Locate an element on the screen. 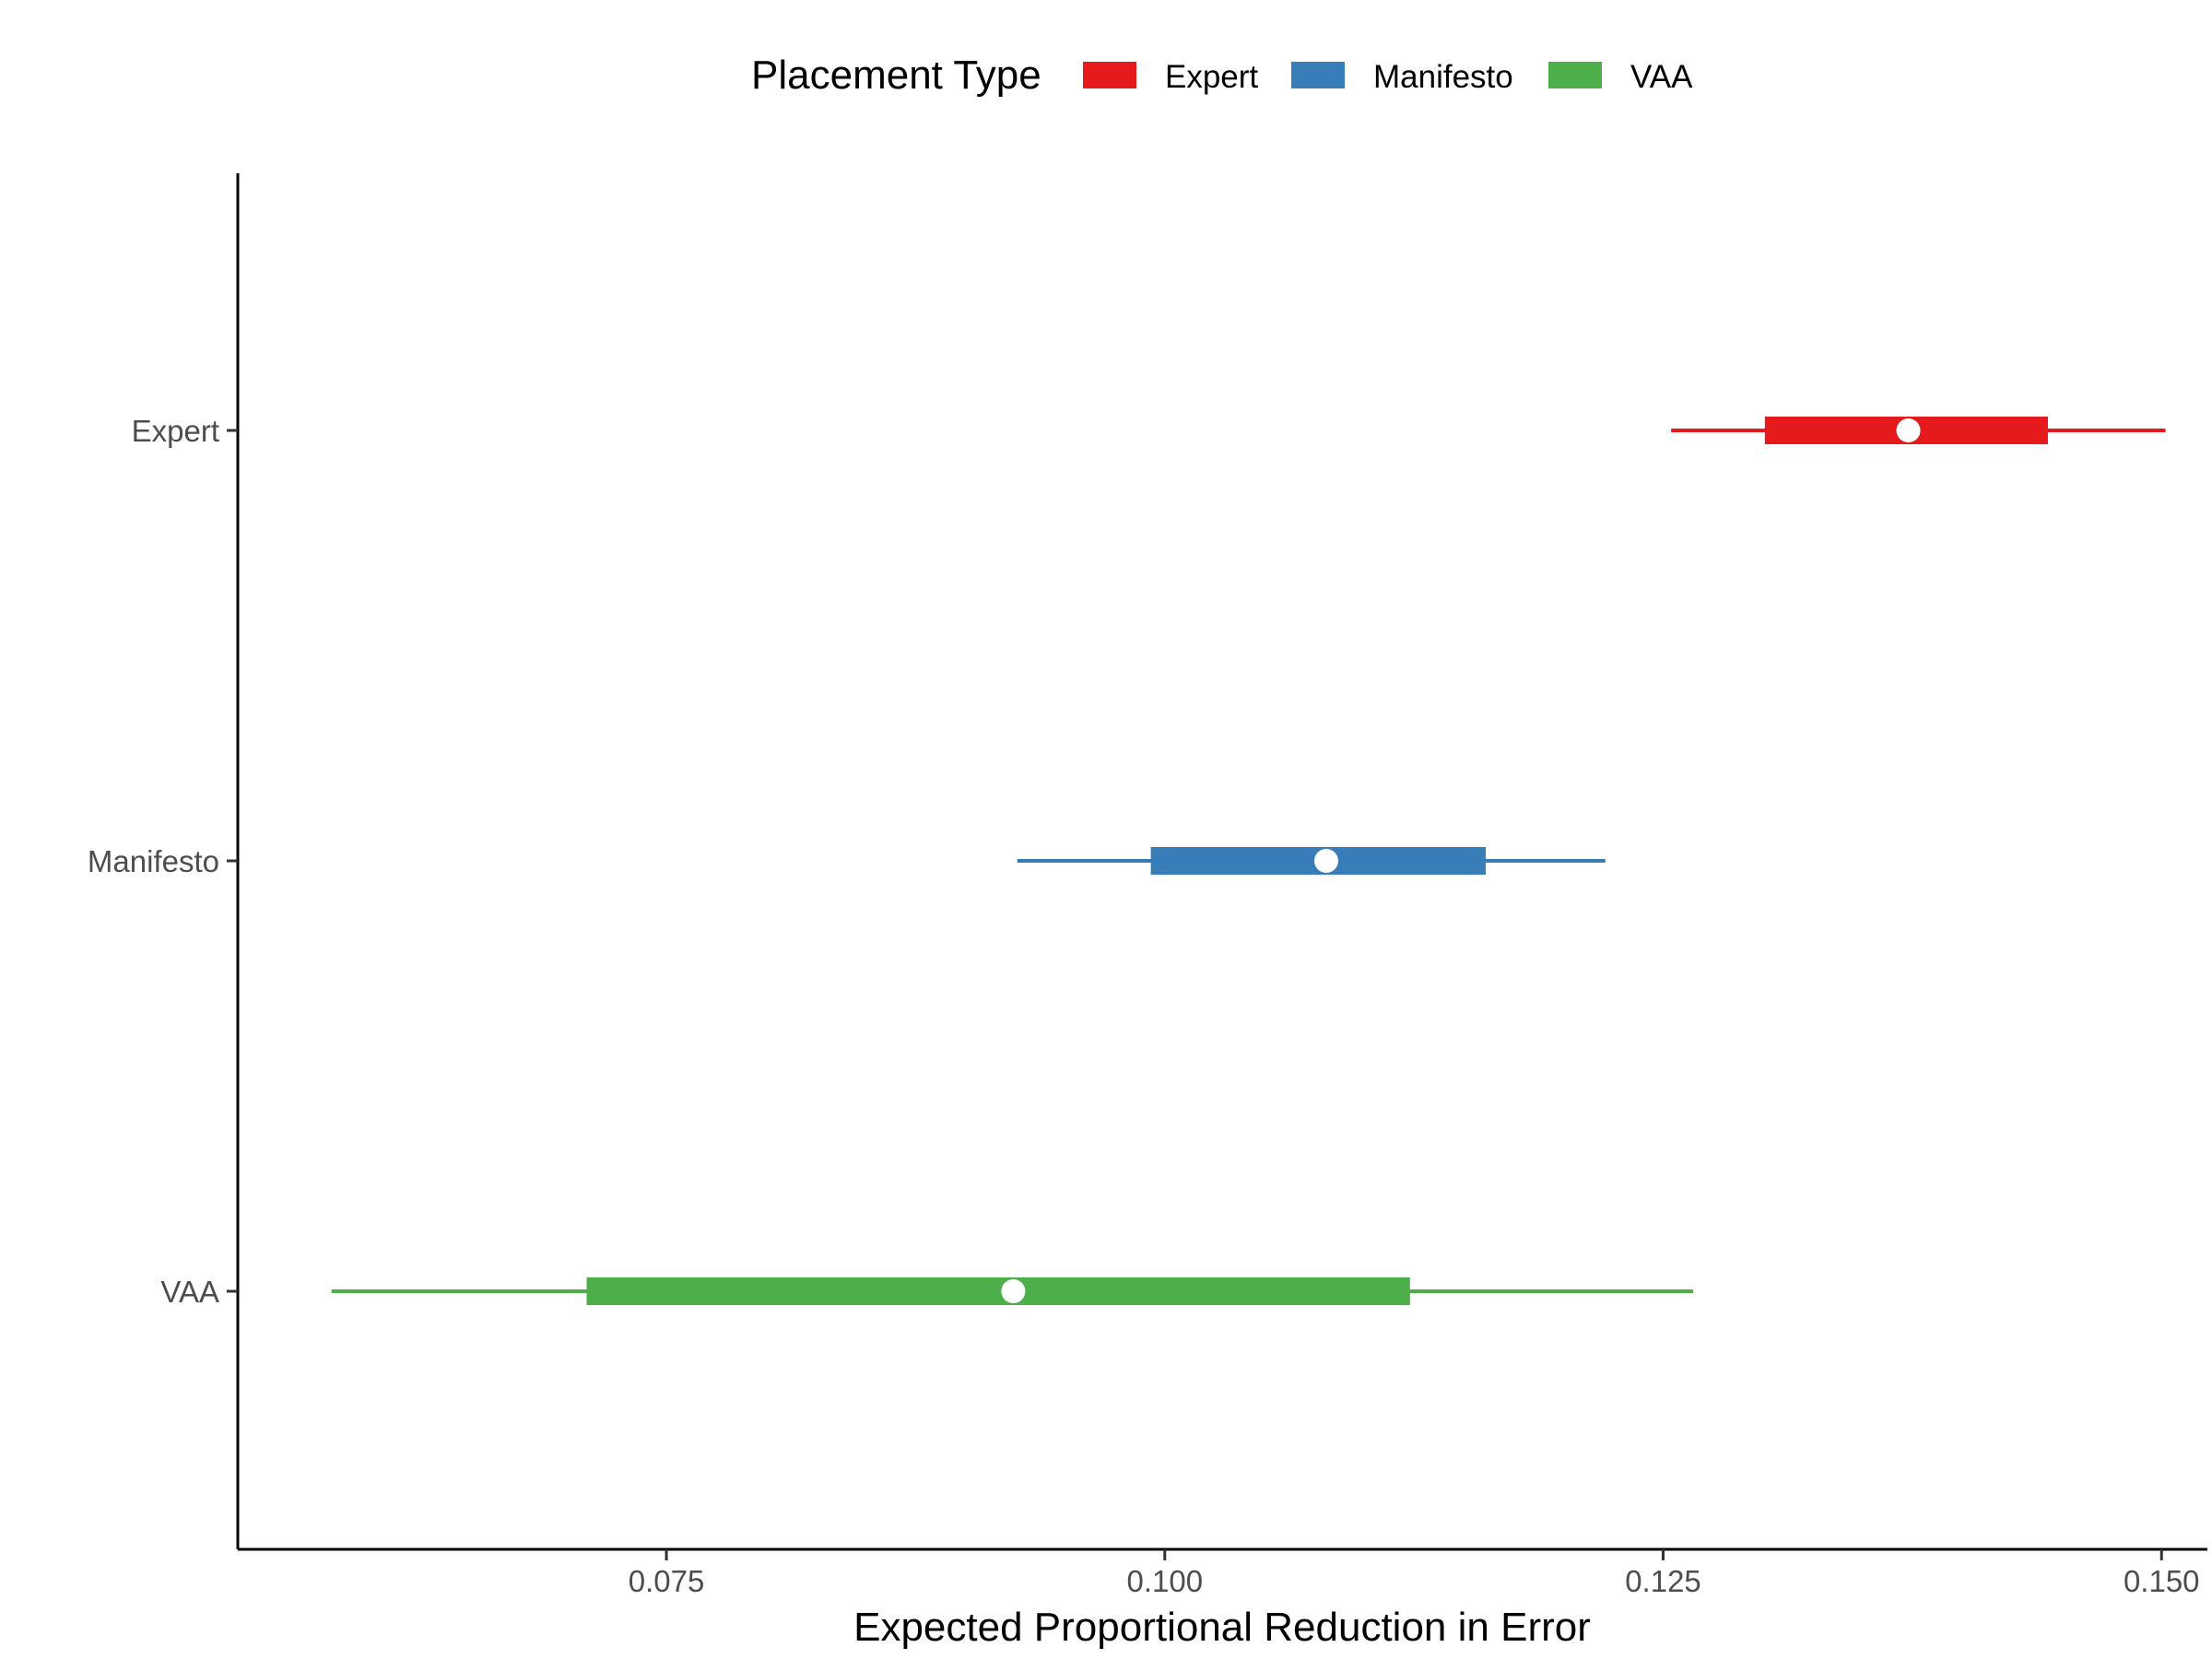 The image size is (2212, 1659). x-tick-label: 0.125 is located at coordinates (1663, 1581).